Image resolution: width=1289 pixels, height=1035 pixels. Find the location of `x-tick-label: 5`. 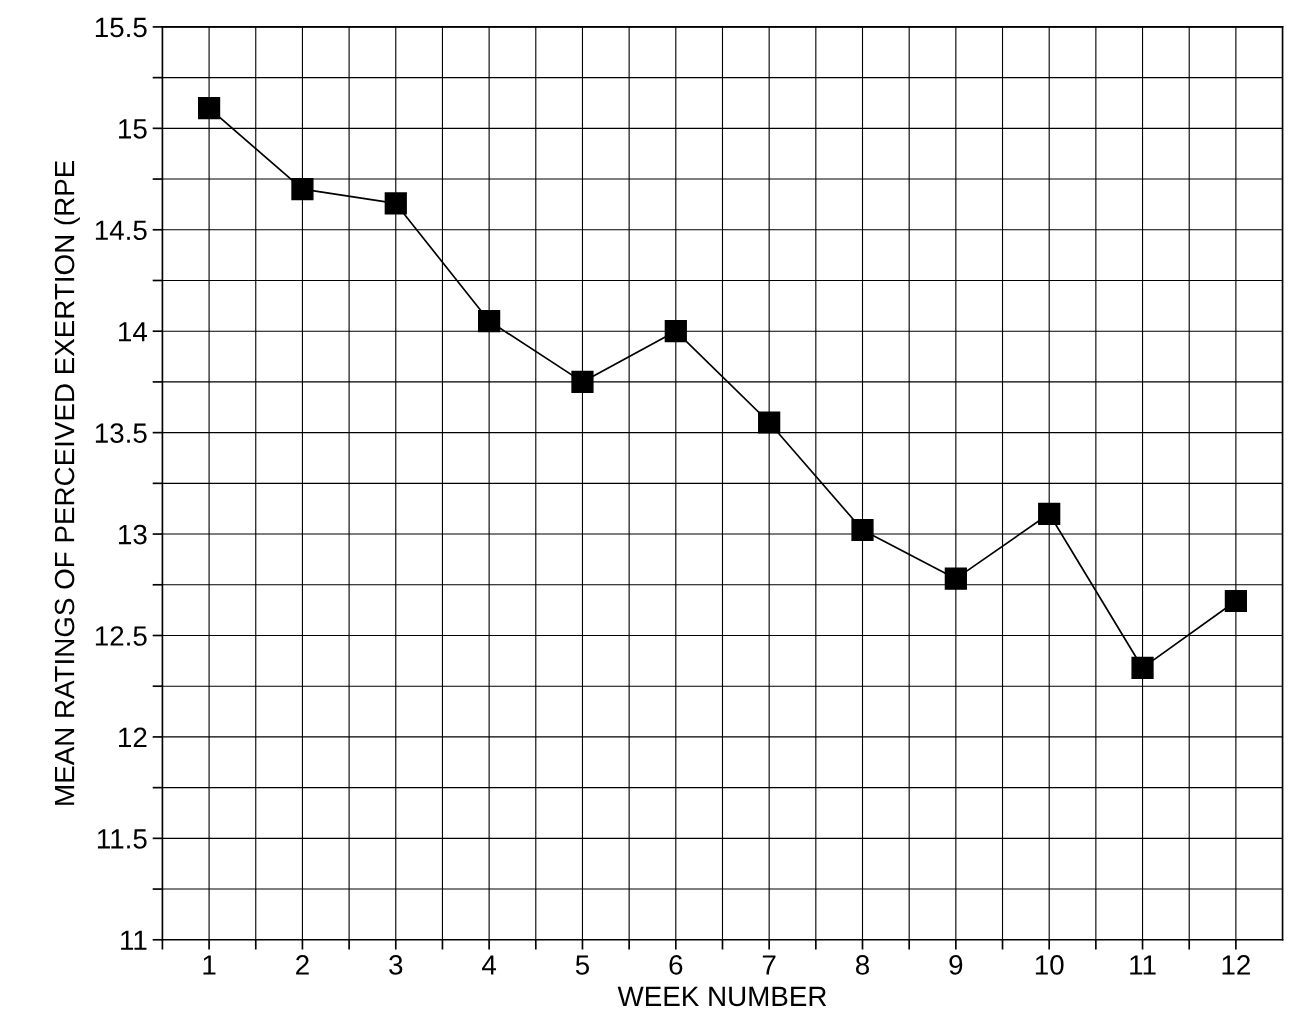

x-tick-label: 5 is located at coordinates (582, 965).